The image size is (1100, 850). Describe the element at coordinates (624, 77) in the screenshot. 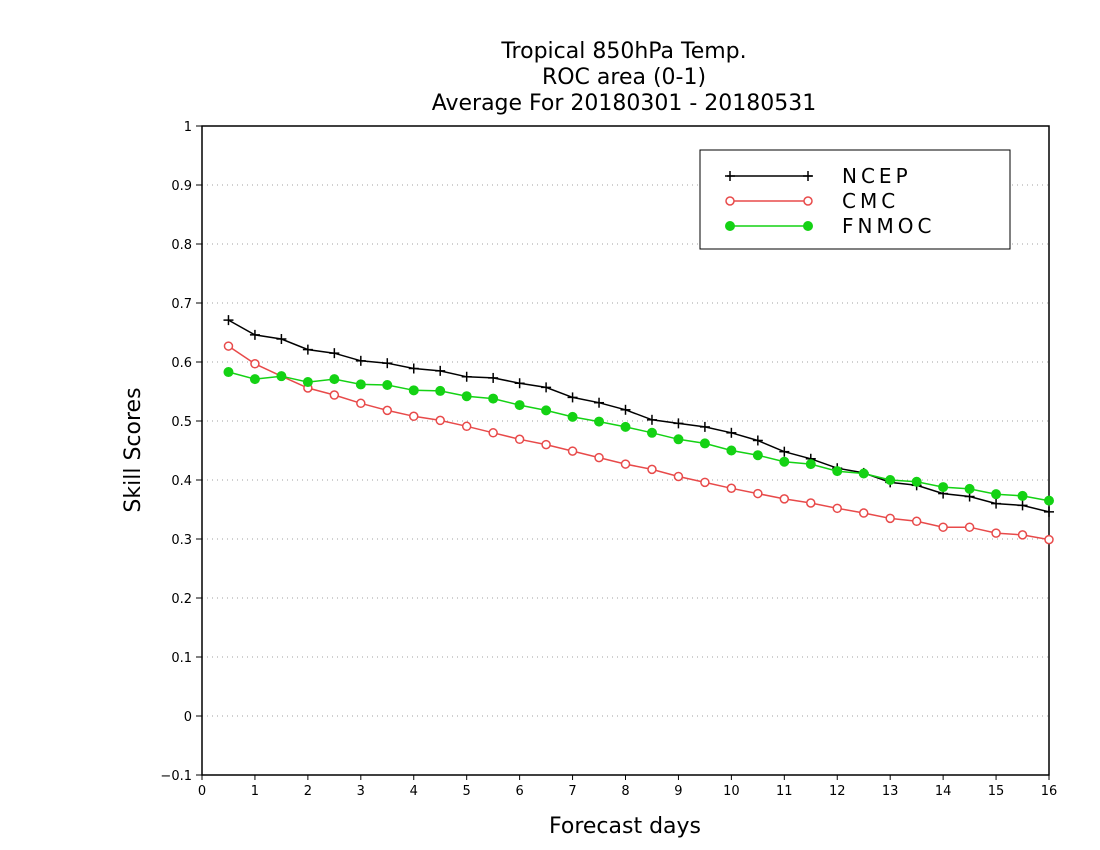

I see `chart-title-line-2: ROC area (0-1)` at that location.